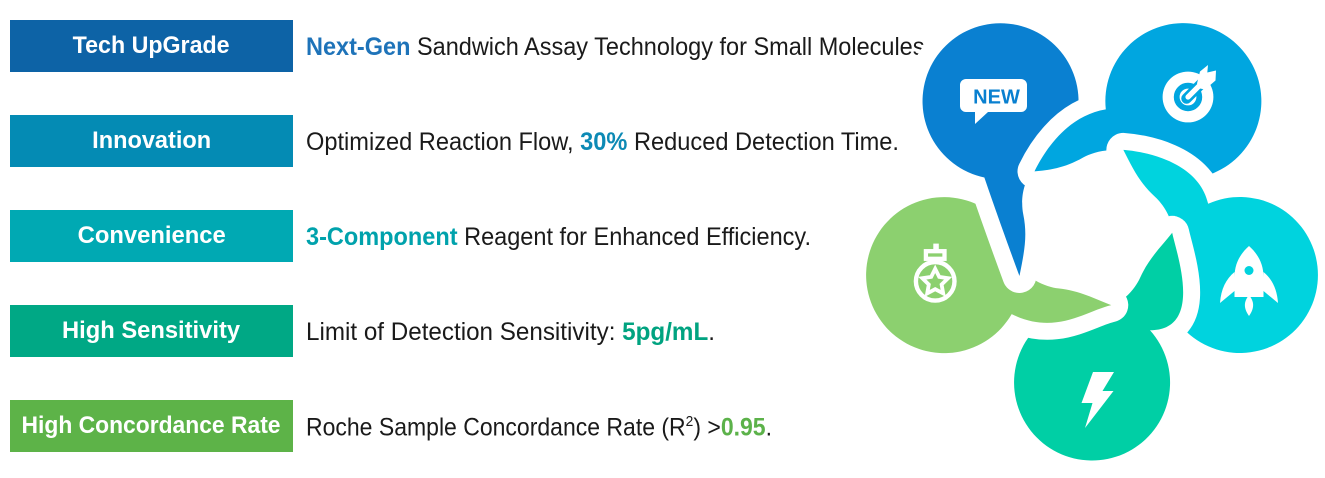  I want to click on svg-text: NEW, so click(996, 98).